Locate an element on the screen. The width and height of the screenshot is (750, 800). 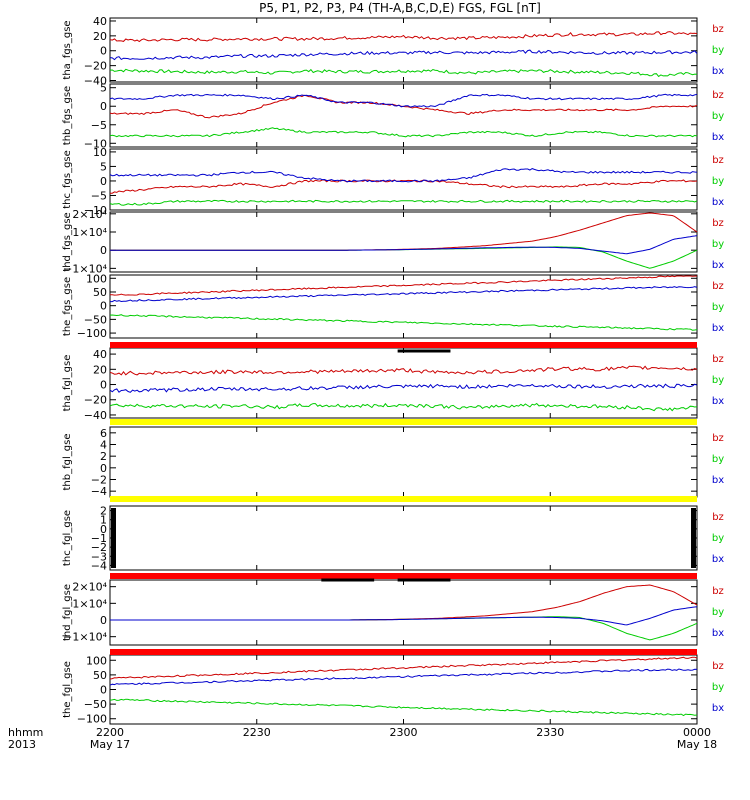
ytick-label: −1 is located at coordinates (99, 538).